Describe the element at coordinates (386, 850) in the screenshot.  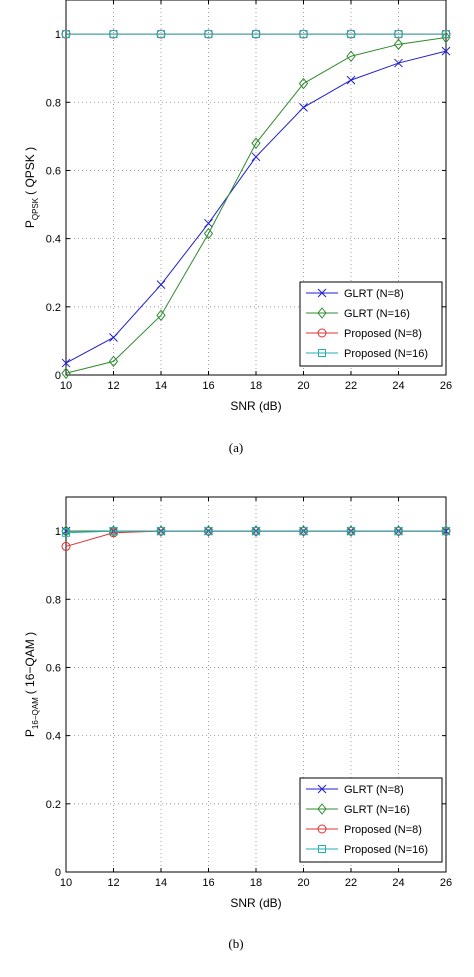
I see `legend-entry-label: Proposed (N=16)` at that location.